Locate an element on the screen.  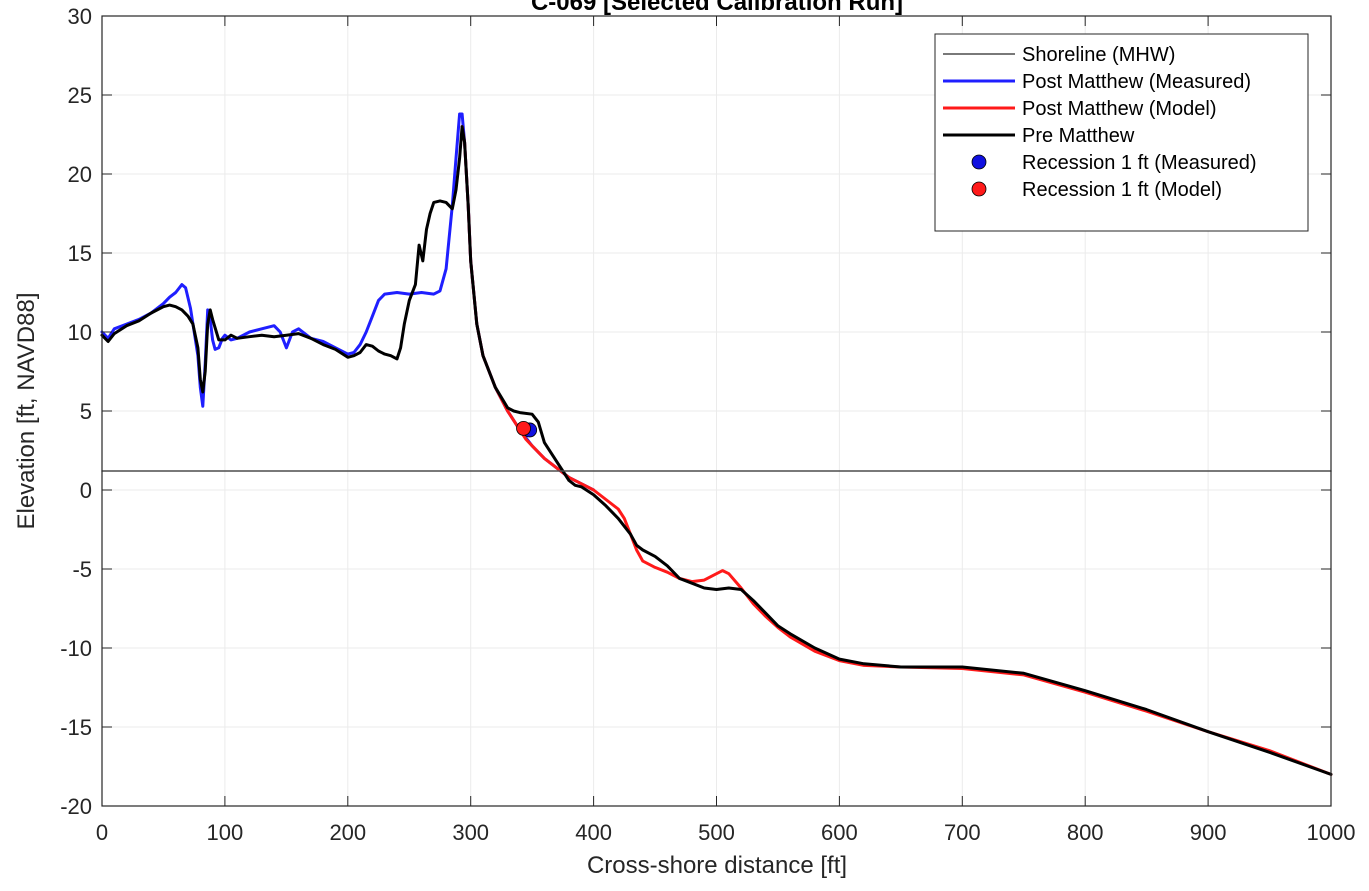
x-tick-label: 400 is located at coordinates (593, 832).